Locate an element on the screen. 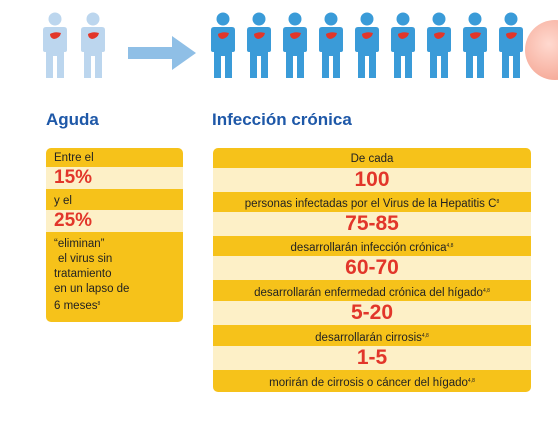  chronic-intro: De cada is located at coordinates (372, 159).